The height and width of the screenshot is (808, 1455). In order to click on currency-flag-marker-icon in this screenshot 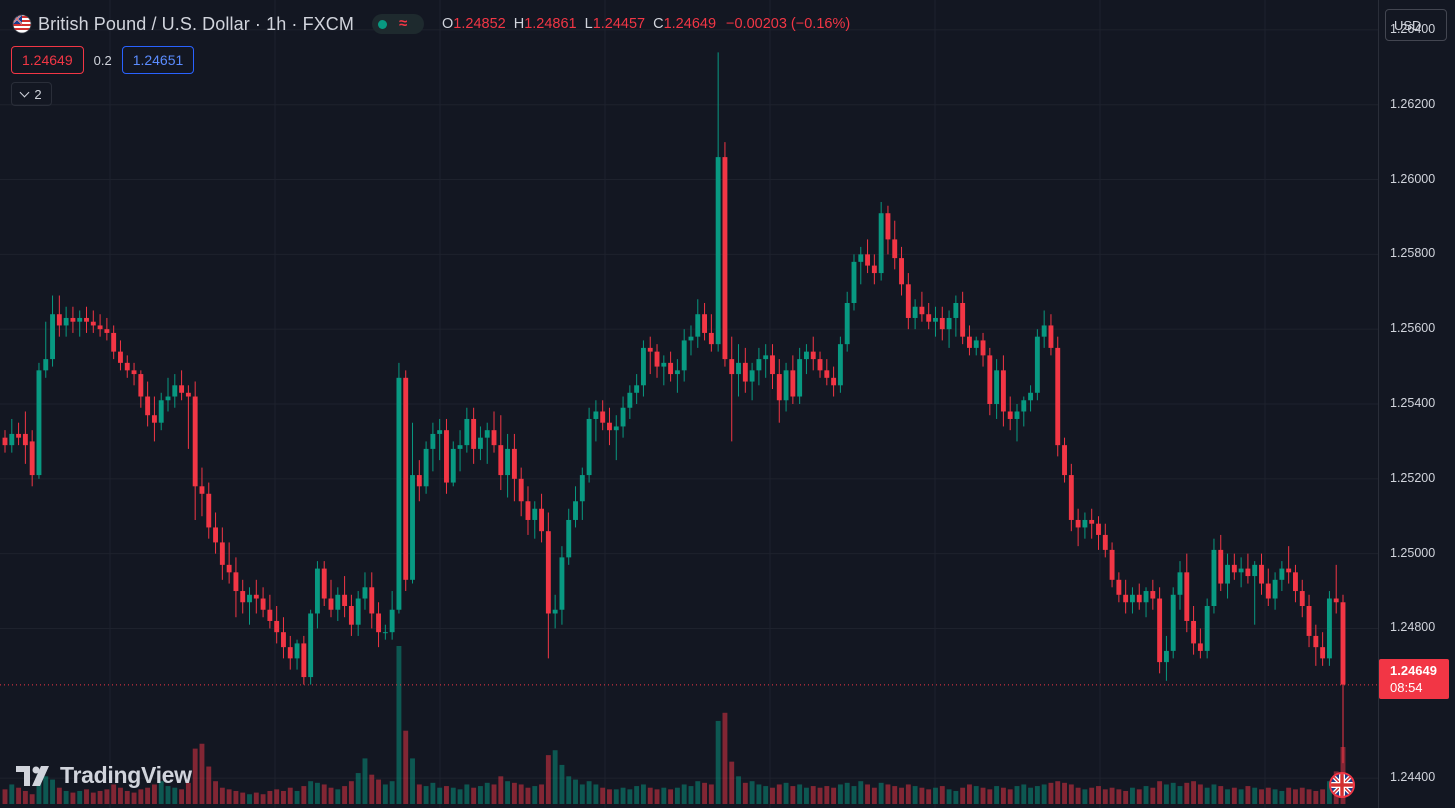, I will do `click(1342, 785)`.